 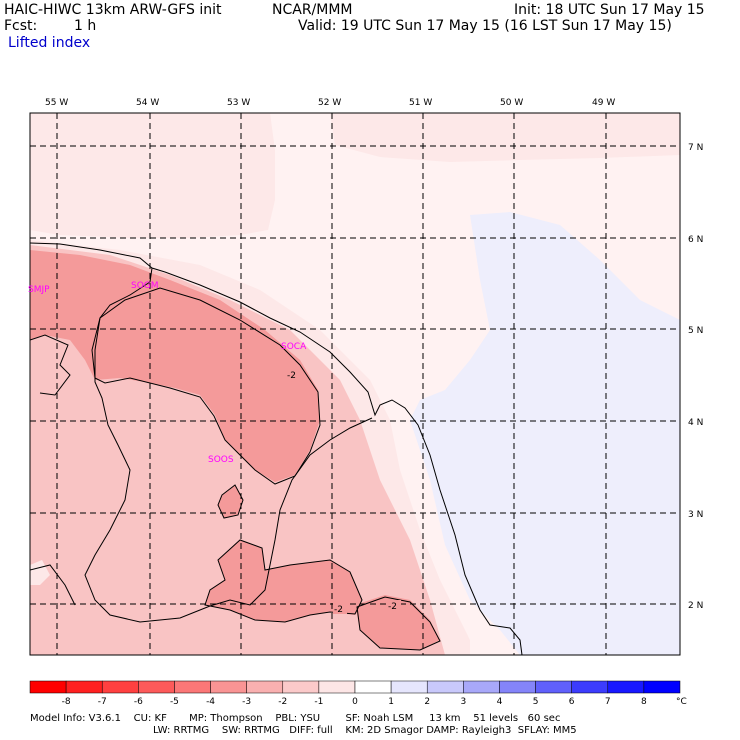 What do you see at coordinates (695, 148) in the screenshot?
I see `lat-label: 7 N` at bounding box center [695, 148].